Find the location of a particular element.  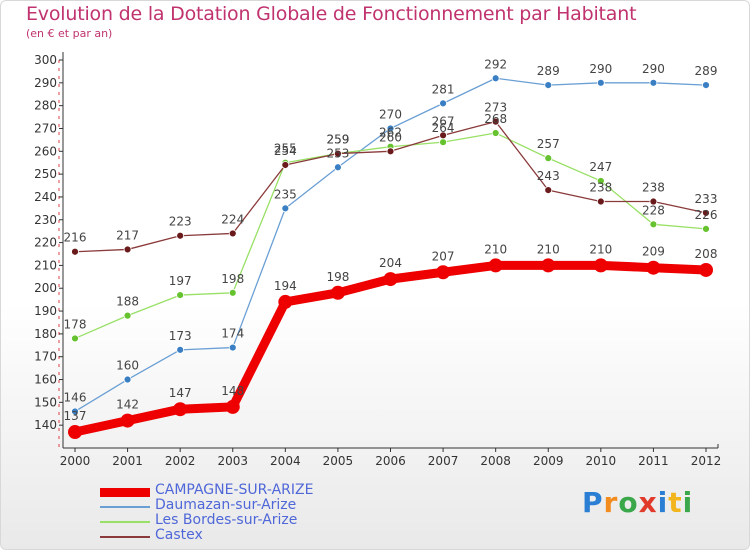

data-label-0: 148 is located at coordinates (232, 391).